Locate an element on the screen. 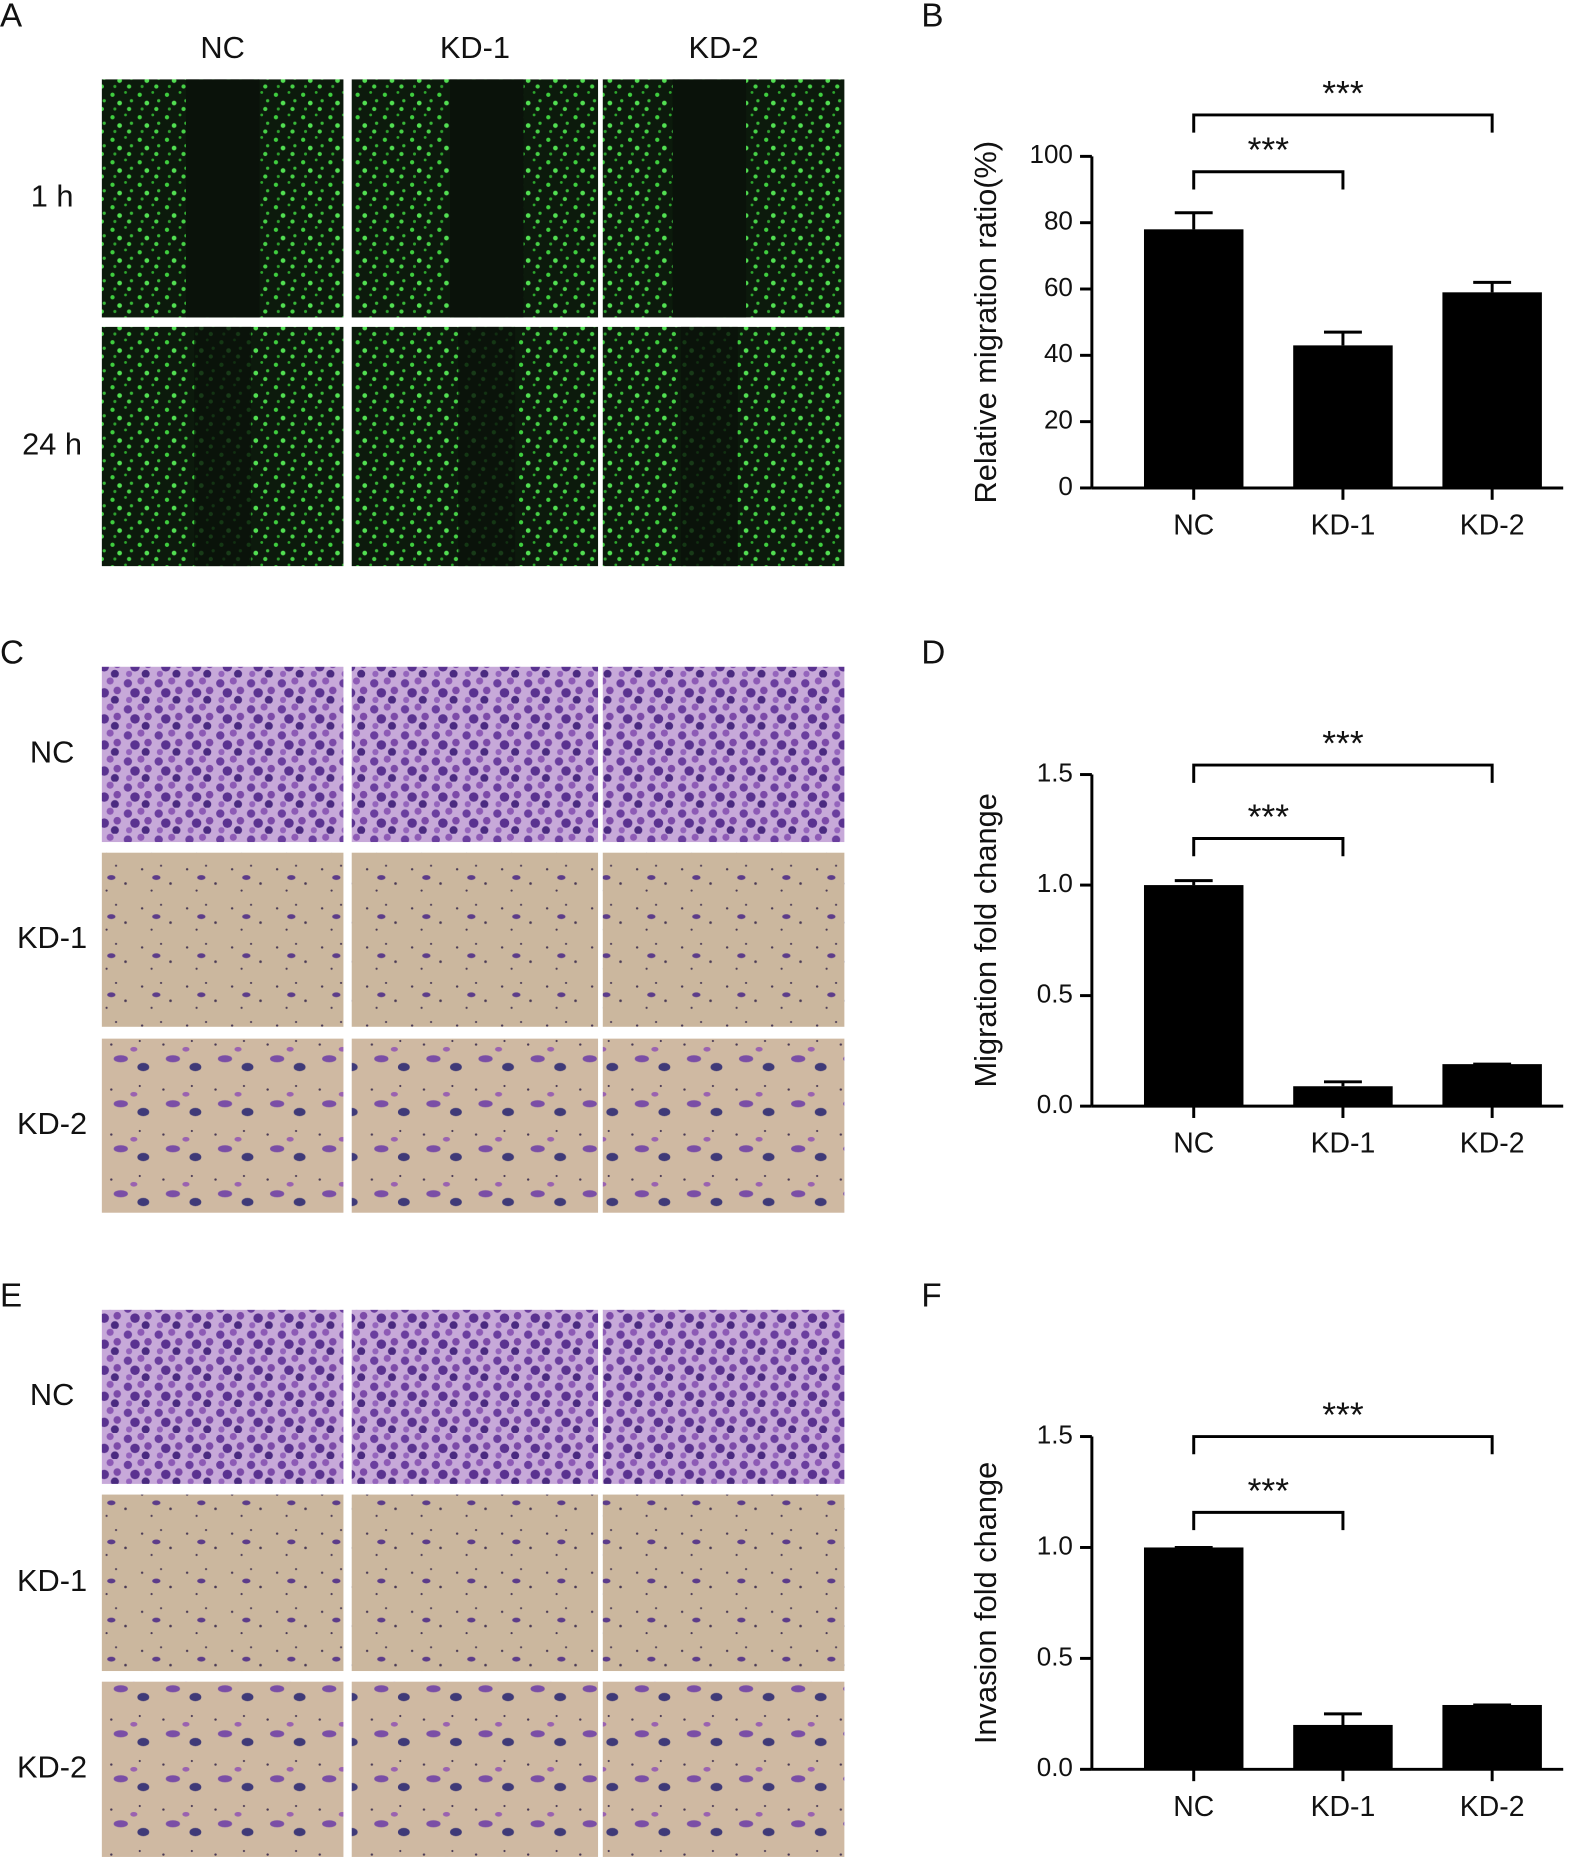  column-label: NC is located at coordinates (222, 47).